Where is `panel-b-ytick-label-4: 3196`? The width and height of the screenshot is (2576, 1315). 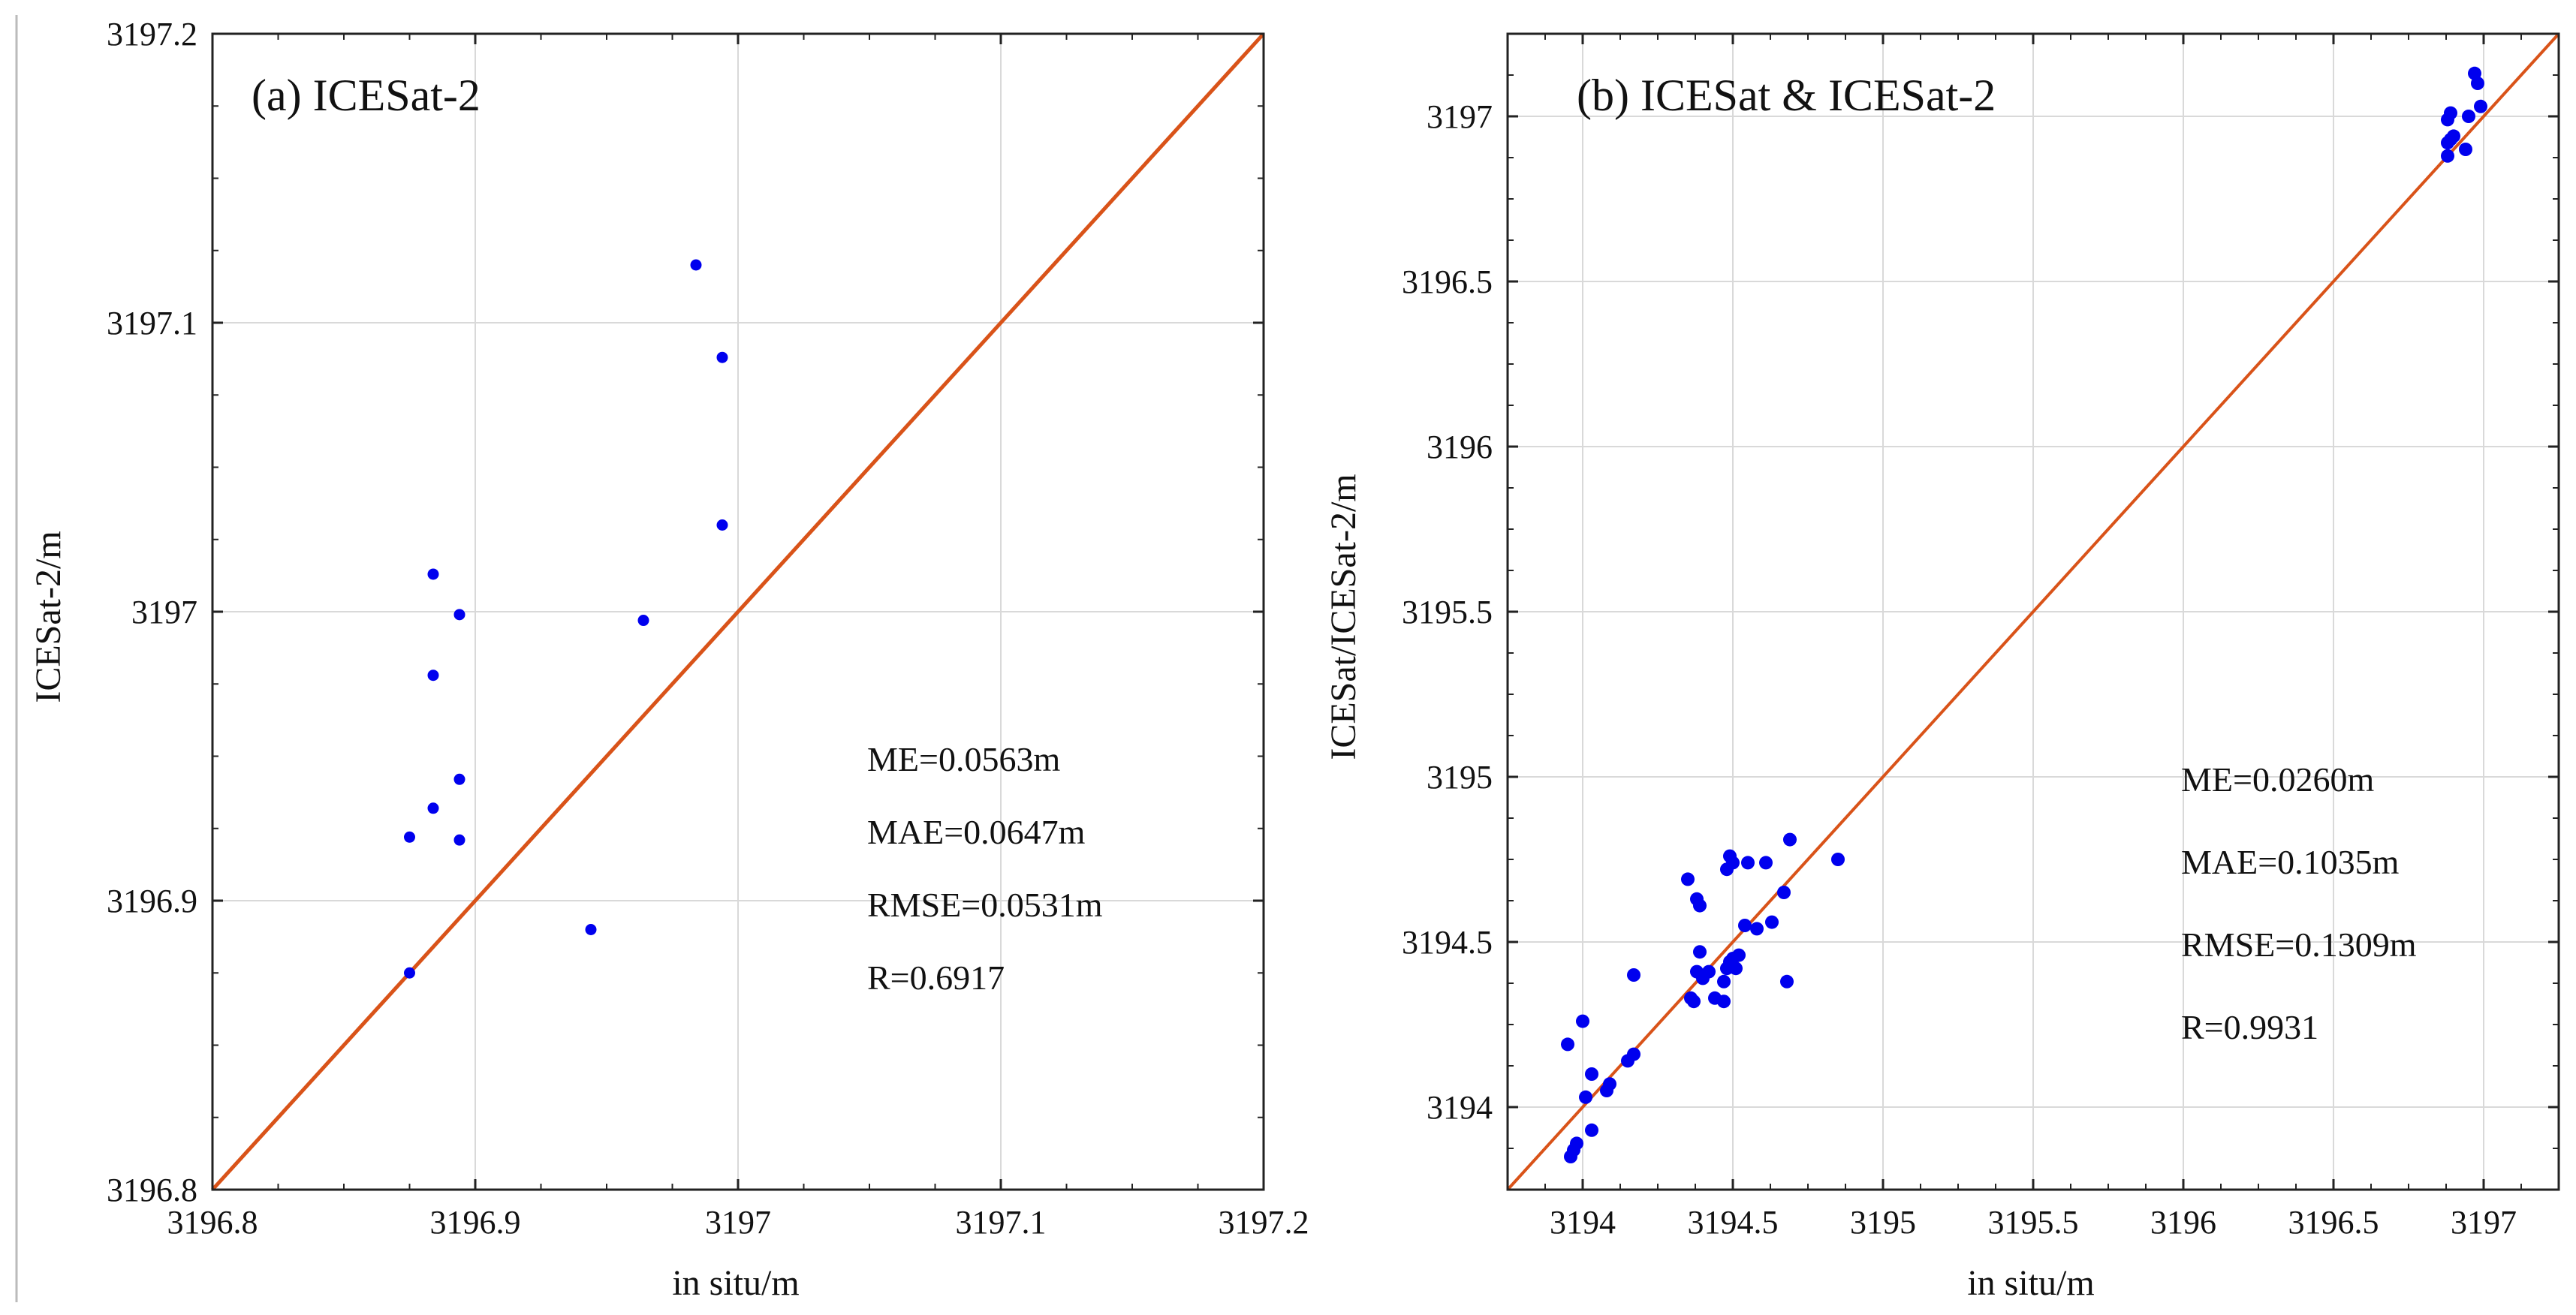 panel-b-ytick-label-4: 3196 is located at coordinates (1460, 447).